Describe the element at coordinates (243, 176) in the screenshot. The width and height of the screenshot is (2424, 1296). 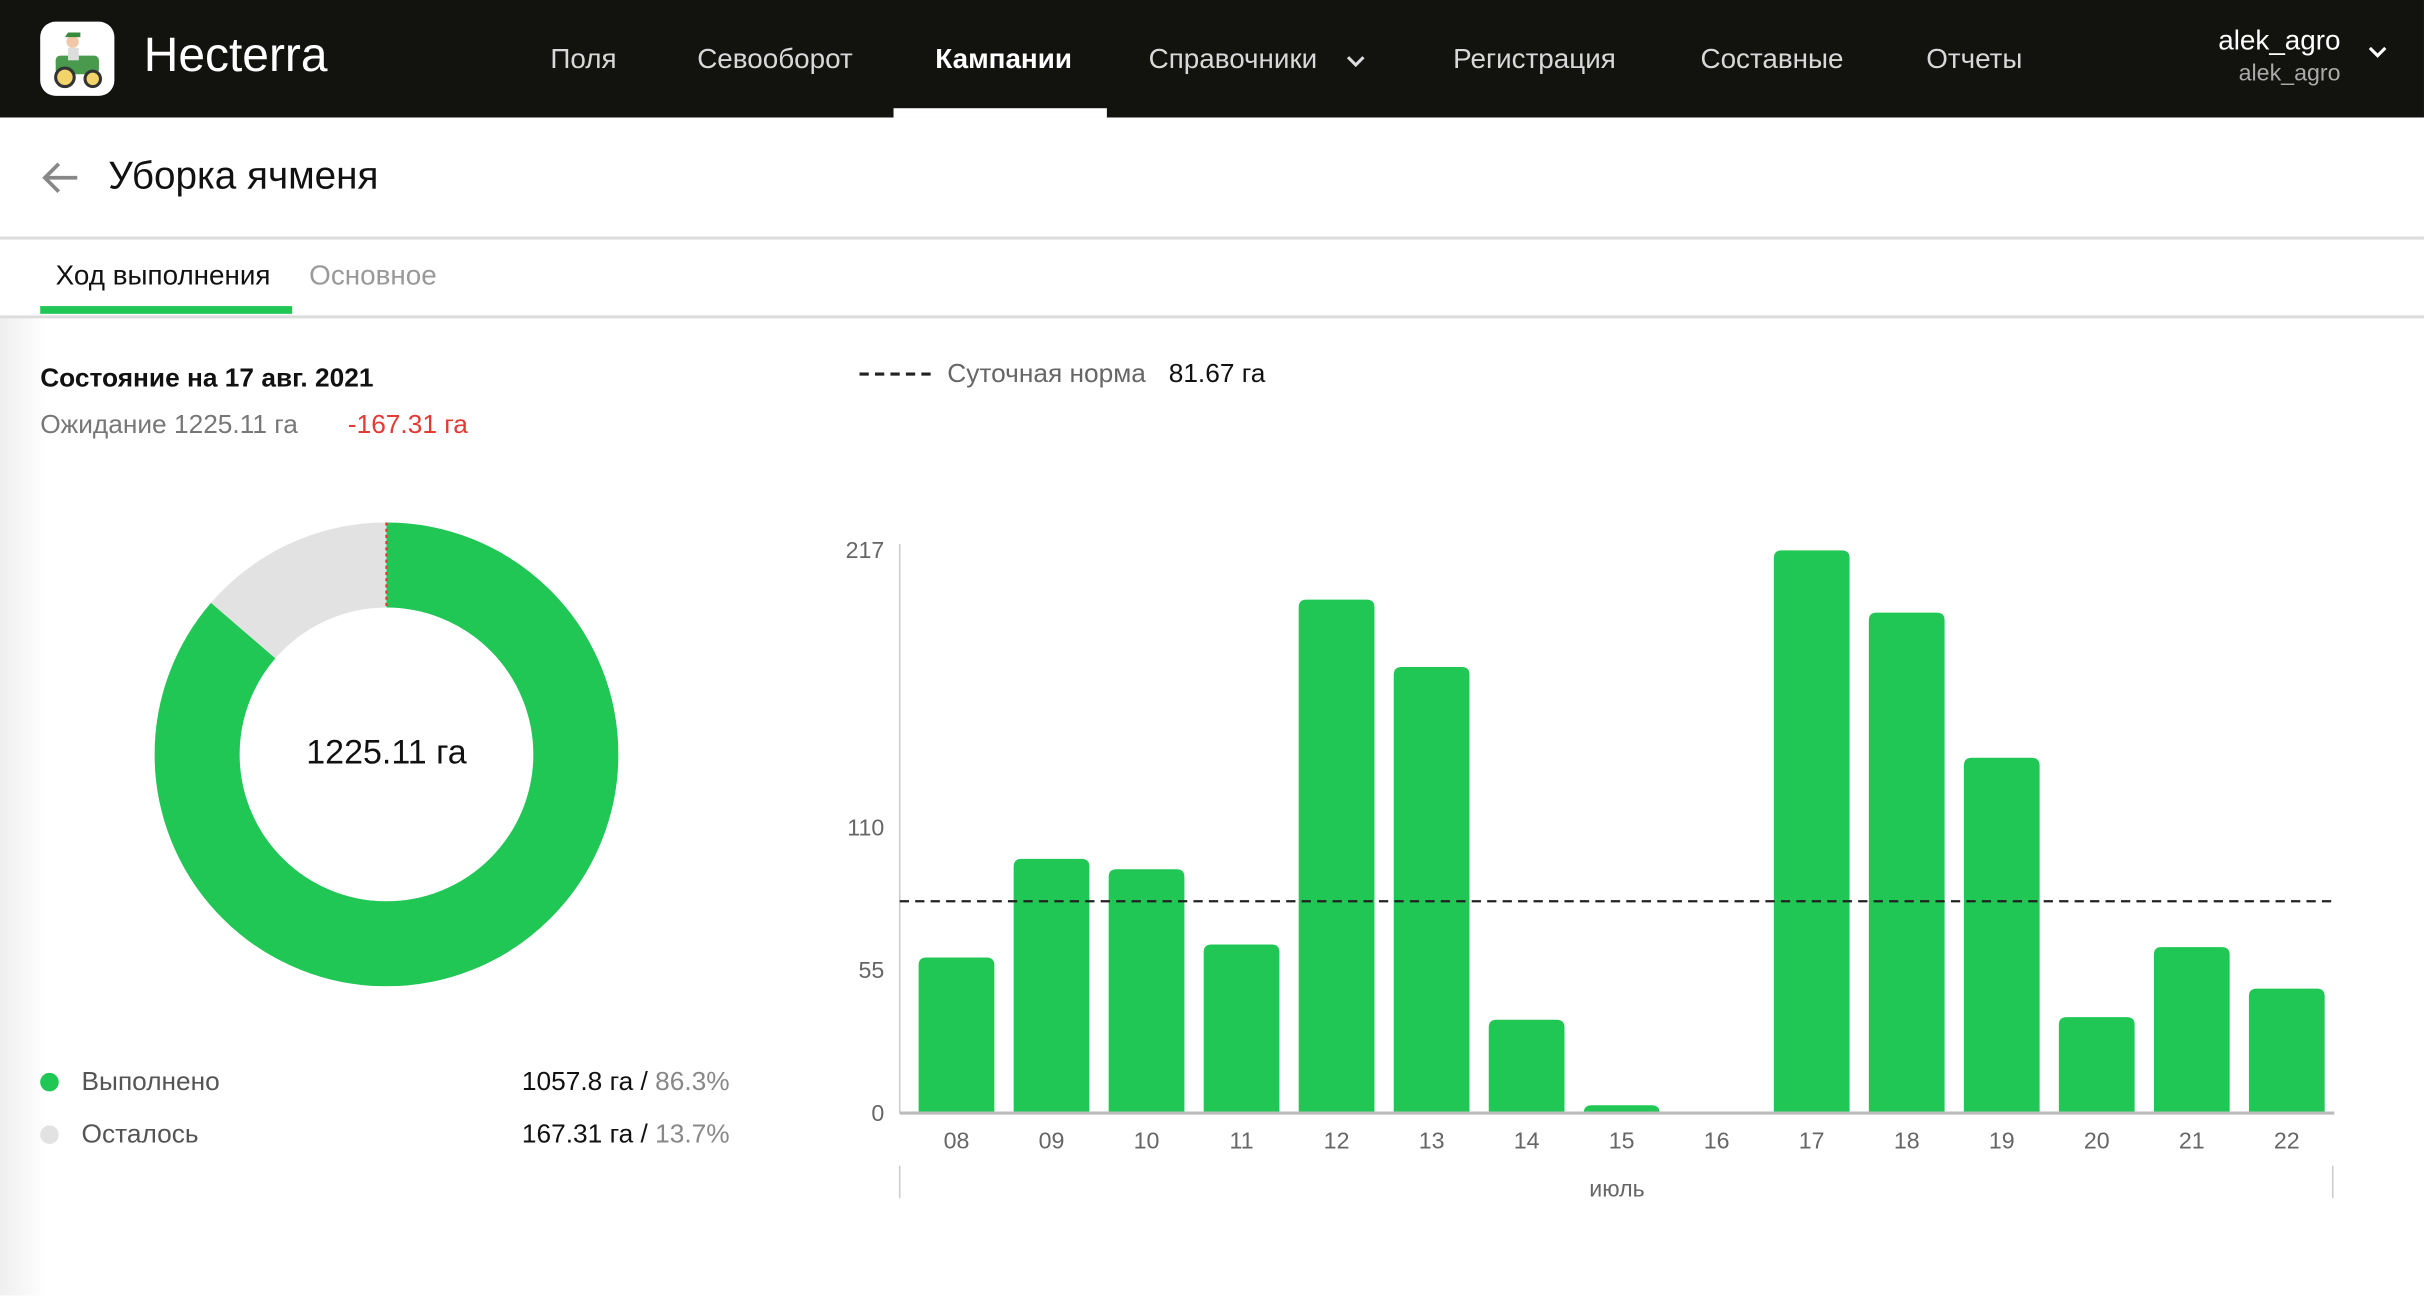
I see `page-title: Уборка ячменя` at that location.